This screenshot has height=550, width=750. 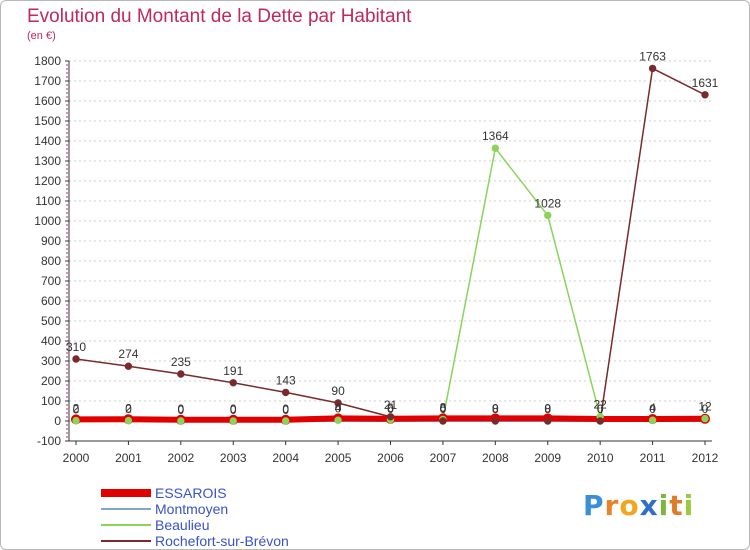 I want to click on y-tick-label: -100, so click(x=49, y=441).